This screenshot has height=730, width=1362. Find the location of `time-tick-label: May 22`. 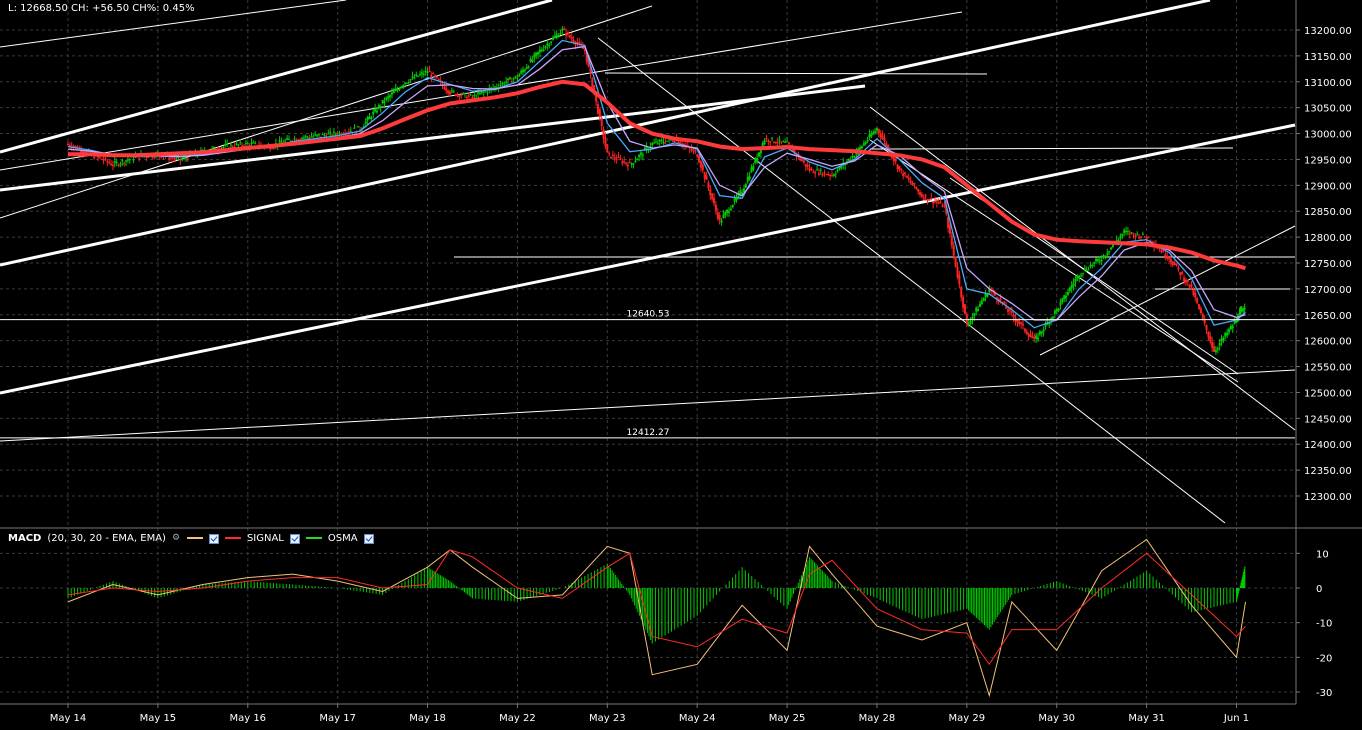

time-tick-label: May 22 is located at coordinates (517, 718).